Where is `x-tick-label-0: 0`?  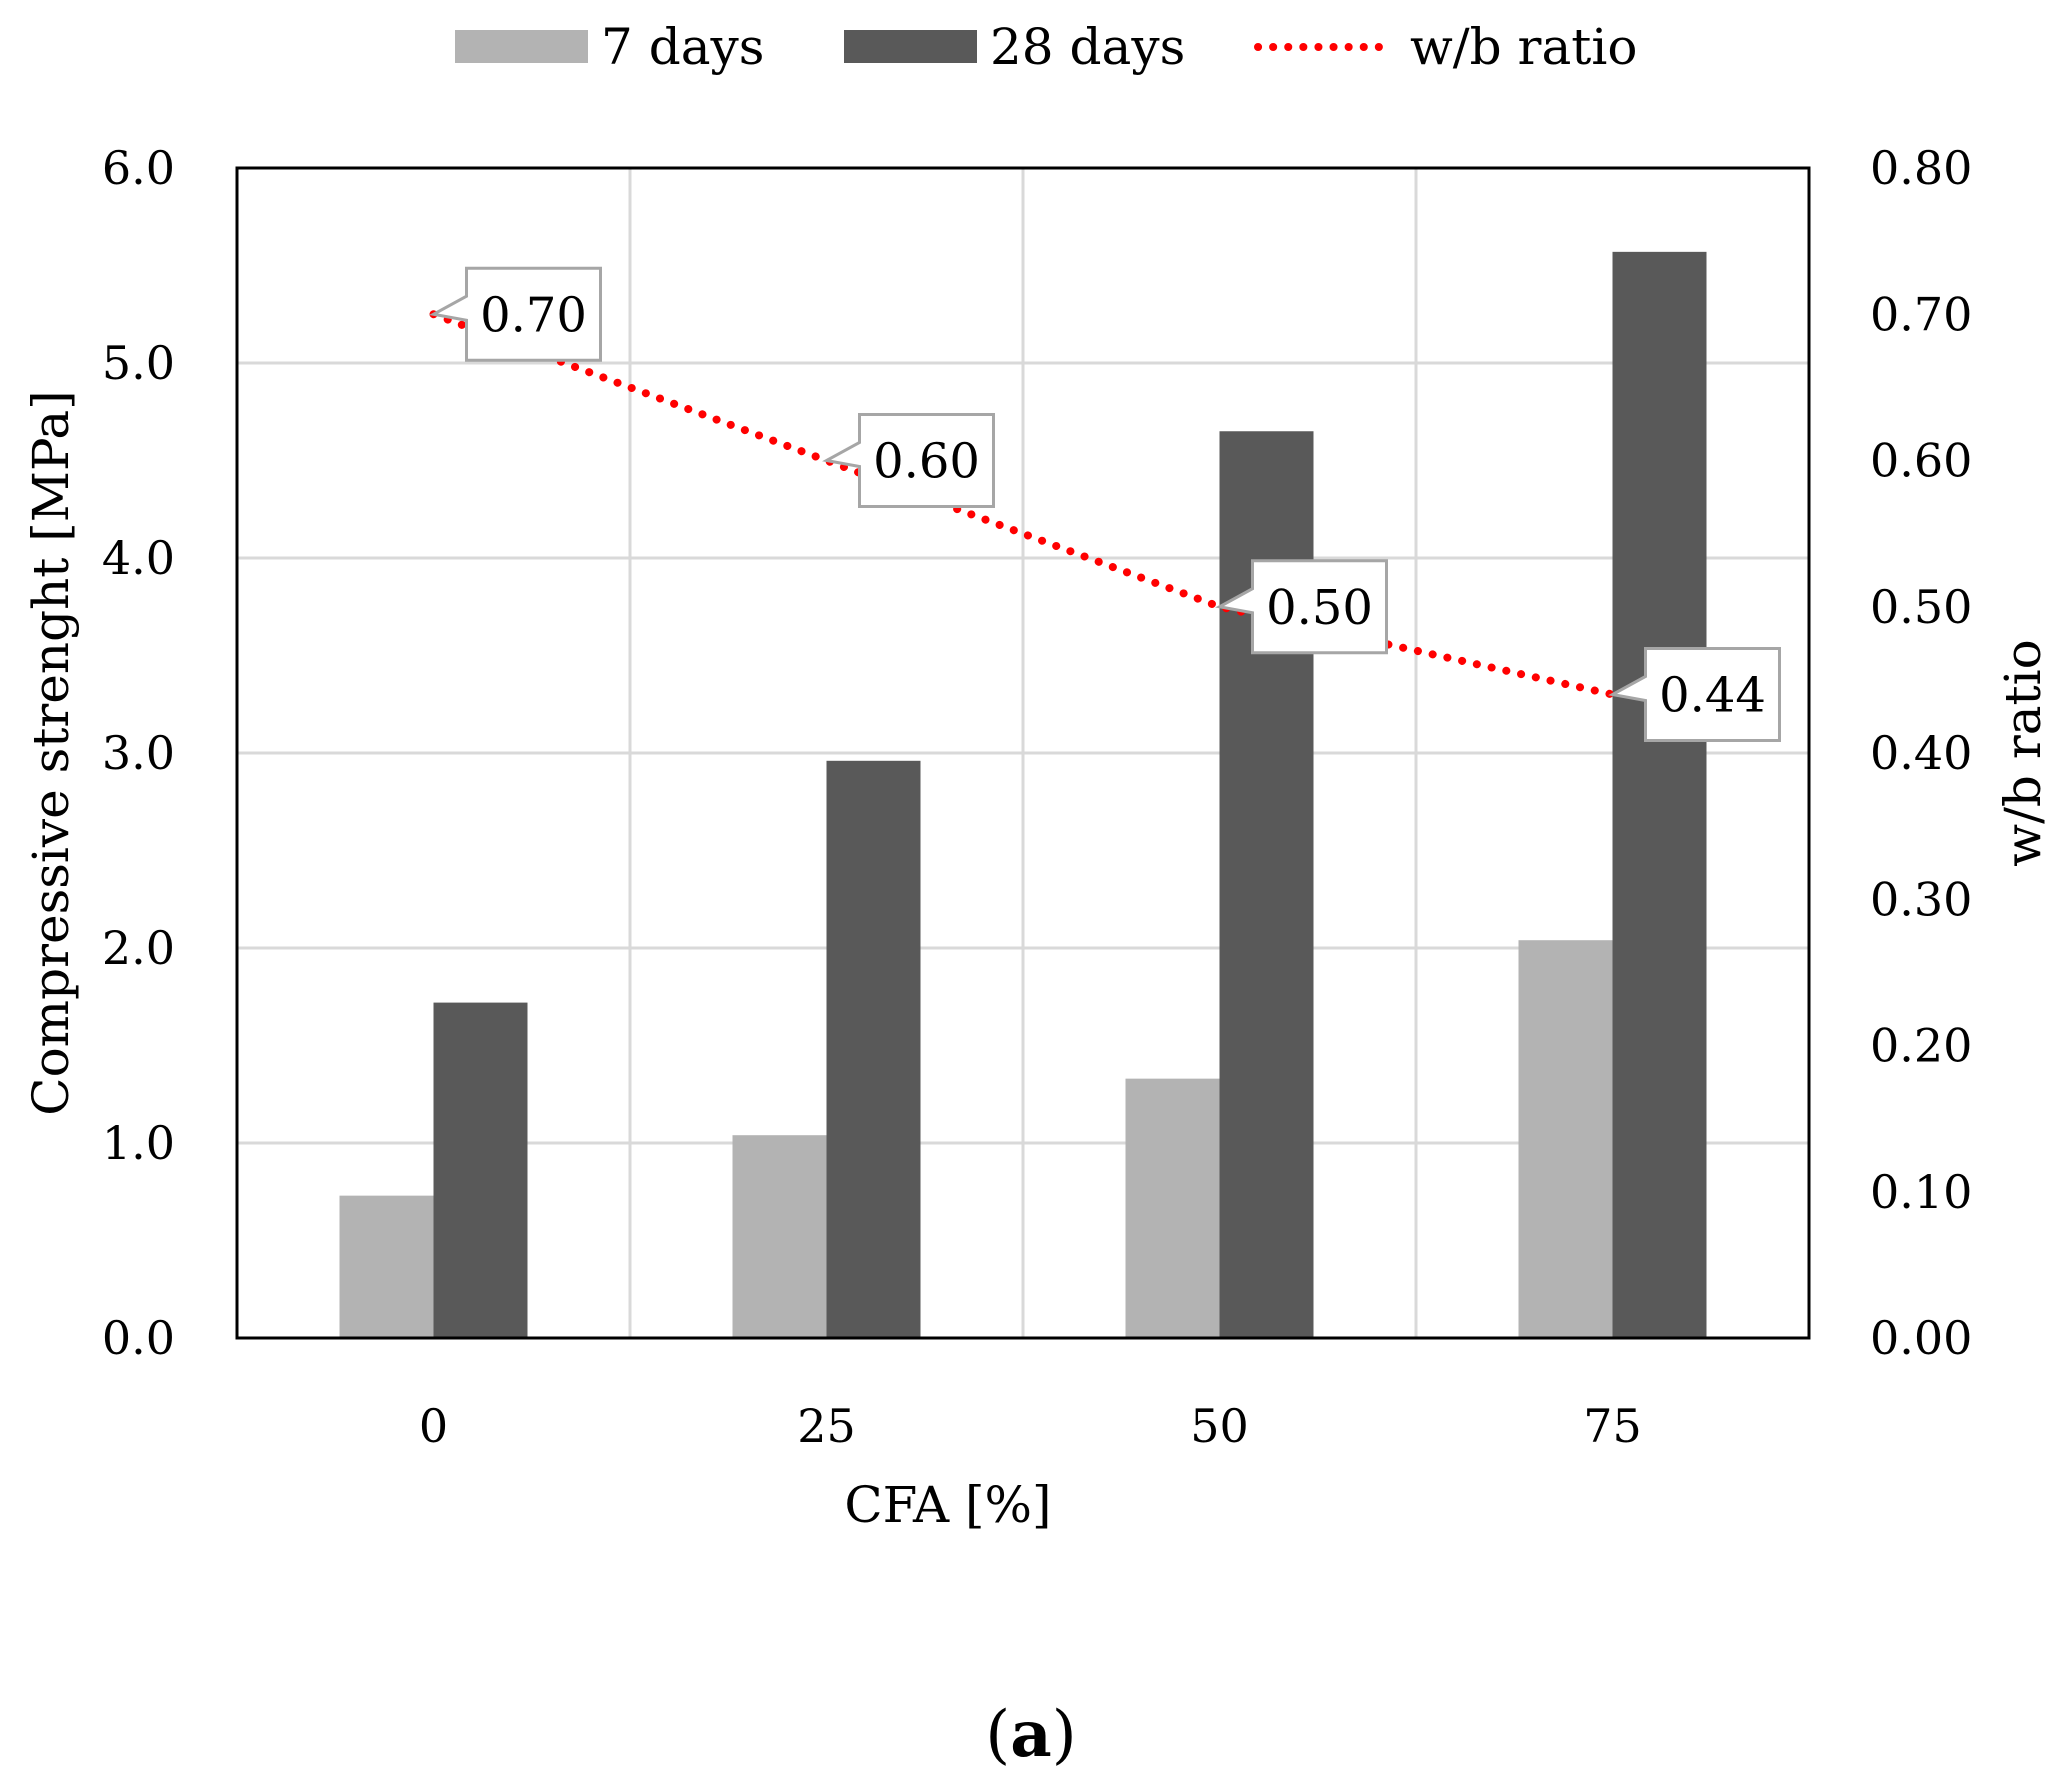
x-tick-label-0: 0 is located at coordinates (433, 1426).